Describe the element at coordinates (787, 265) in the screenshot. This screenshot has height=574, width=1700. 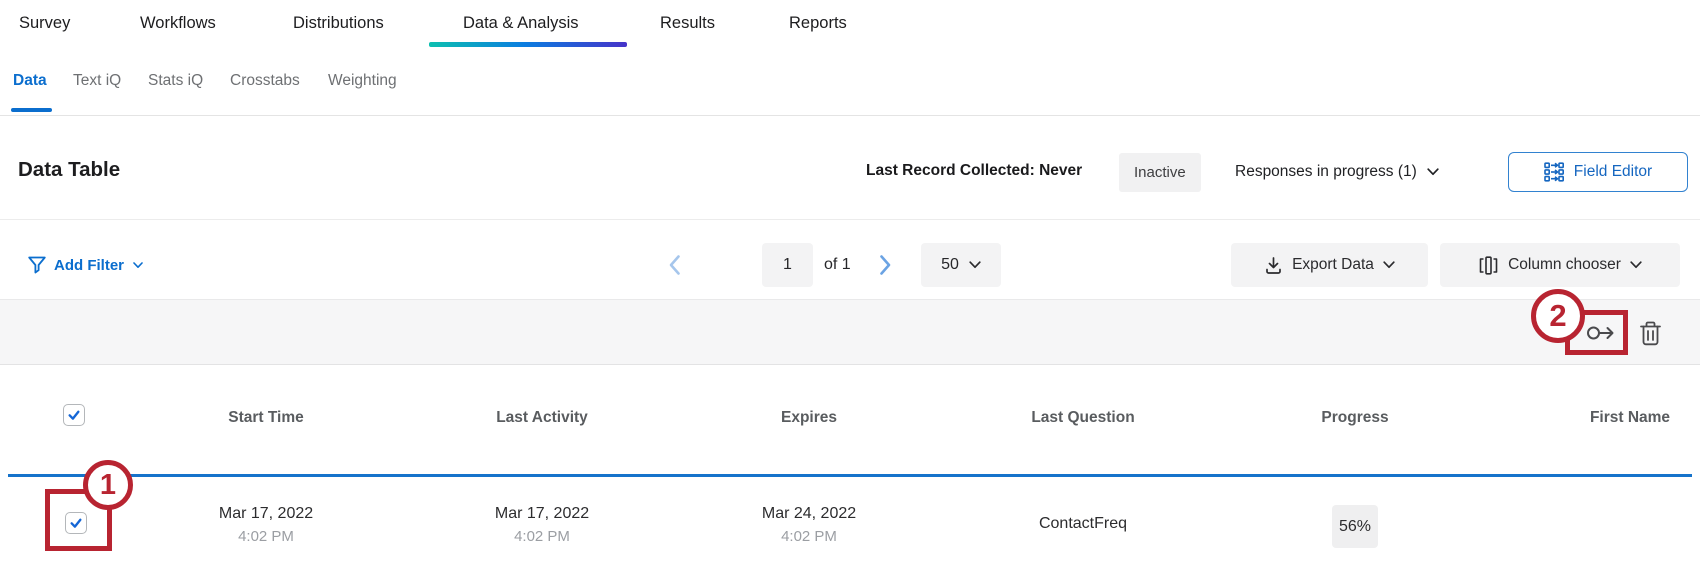
I see `current-page-input: 1` at that location.